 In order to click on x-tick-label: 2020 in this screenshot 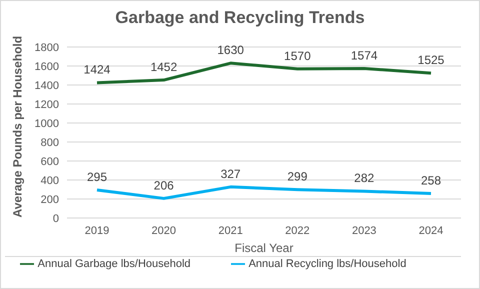, I will do `click(164, 230)`.